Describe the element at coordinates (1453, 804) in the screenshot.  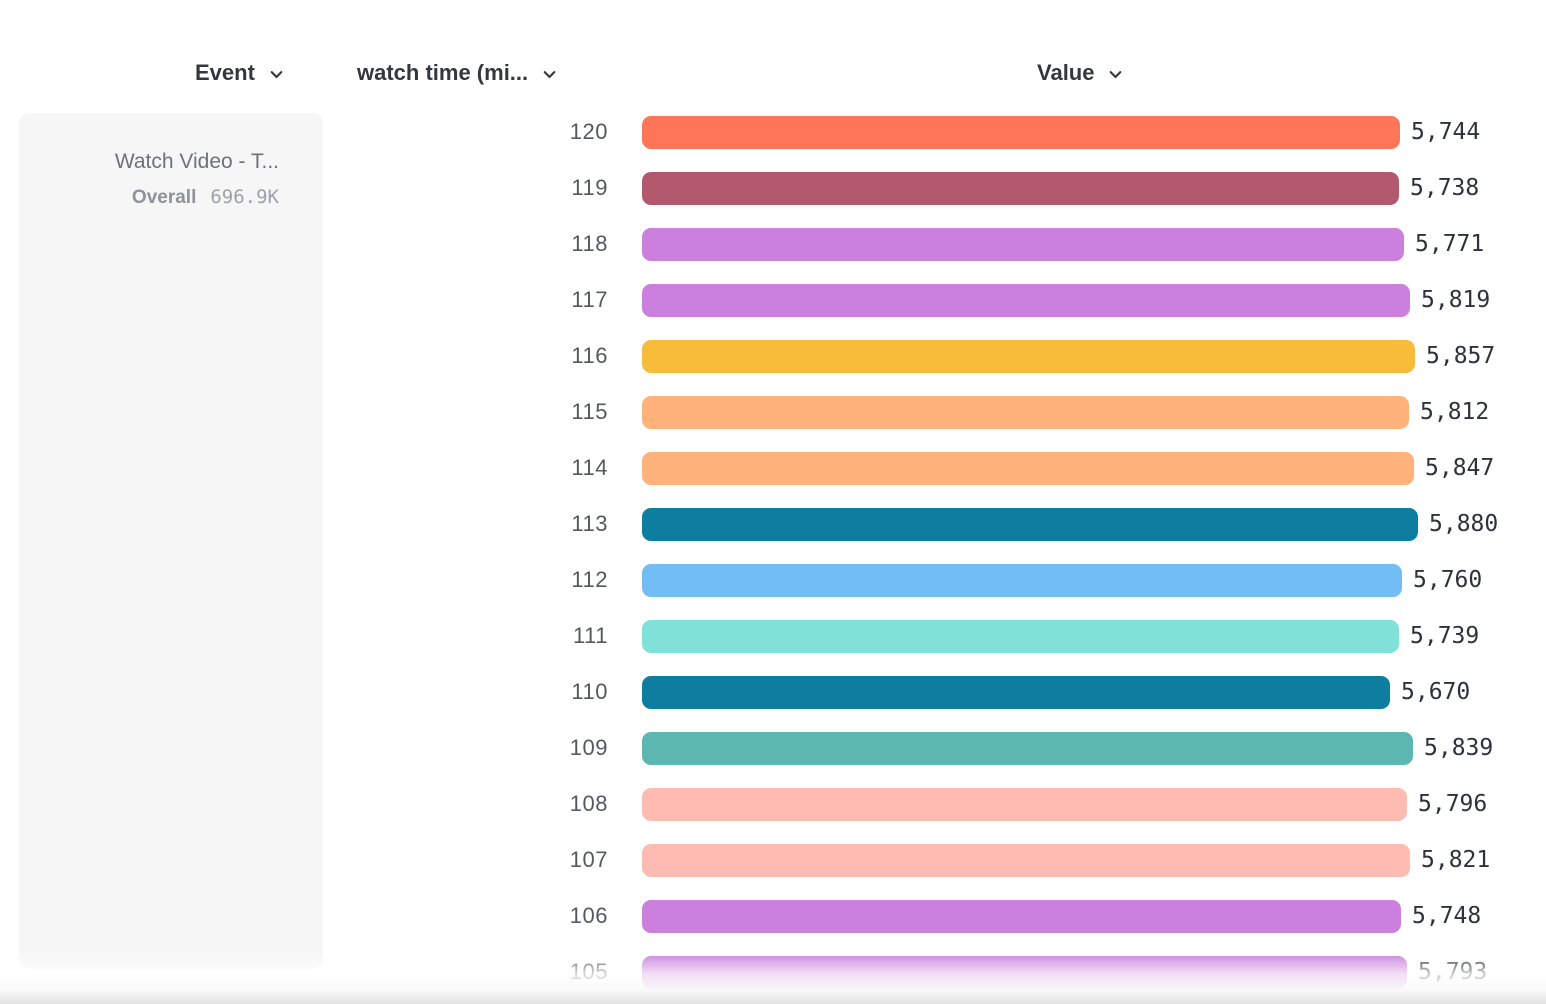
I see `value-label: 5,796` at that location.